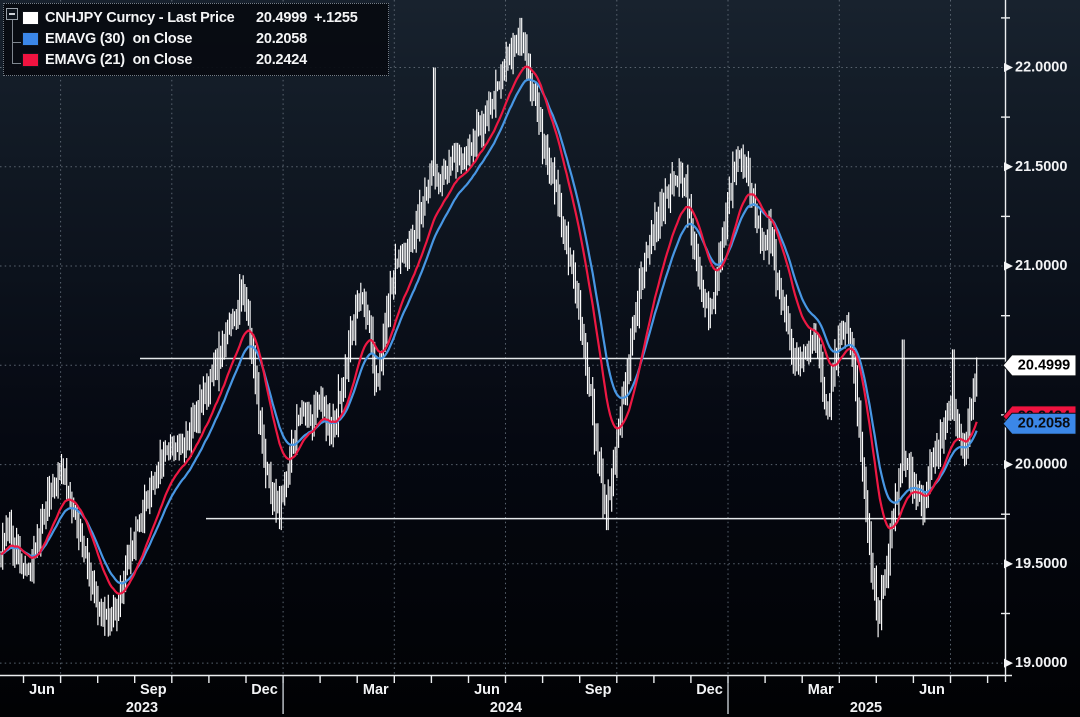  Describe the element at coordinates (140, 17) in the screenshot. I see `legend-label: CNHJPY Curncy - Last Price` at that location.